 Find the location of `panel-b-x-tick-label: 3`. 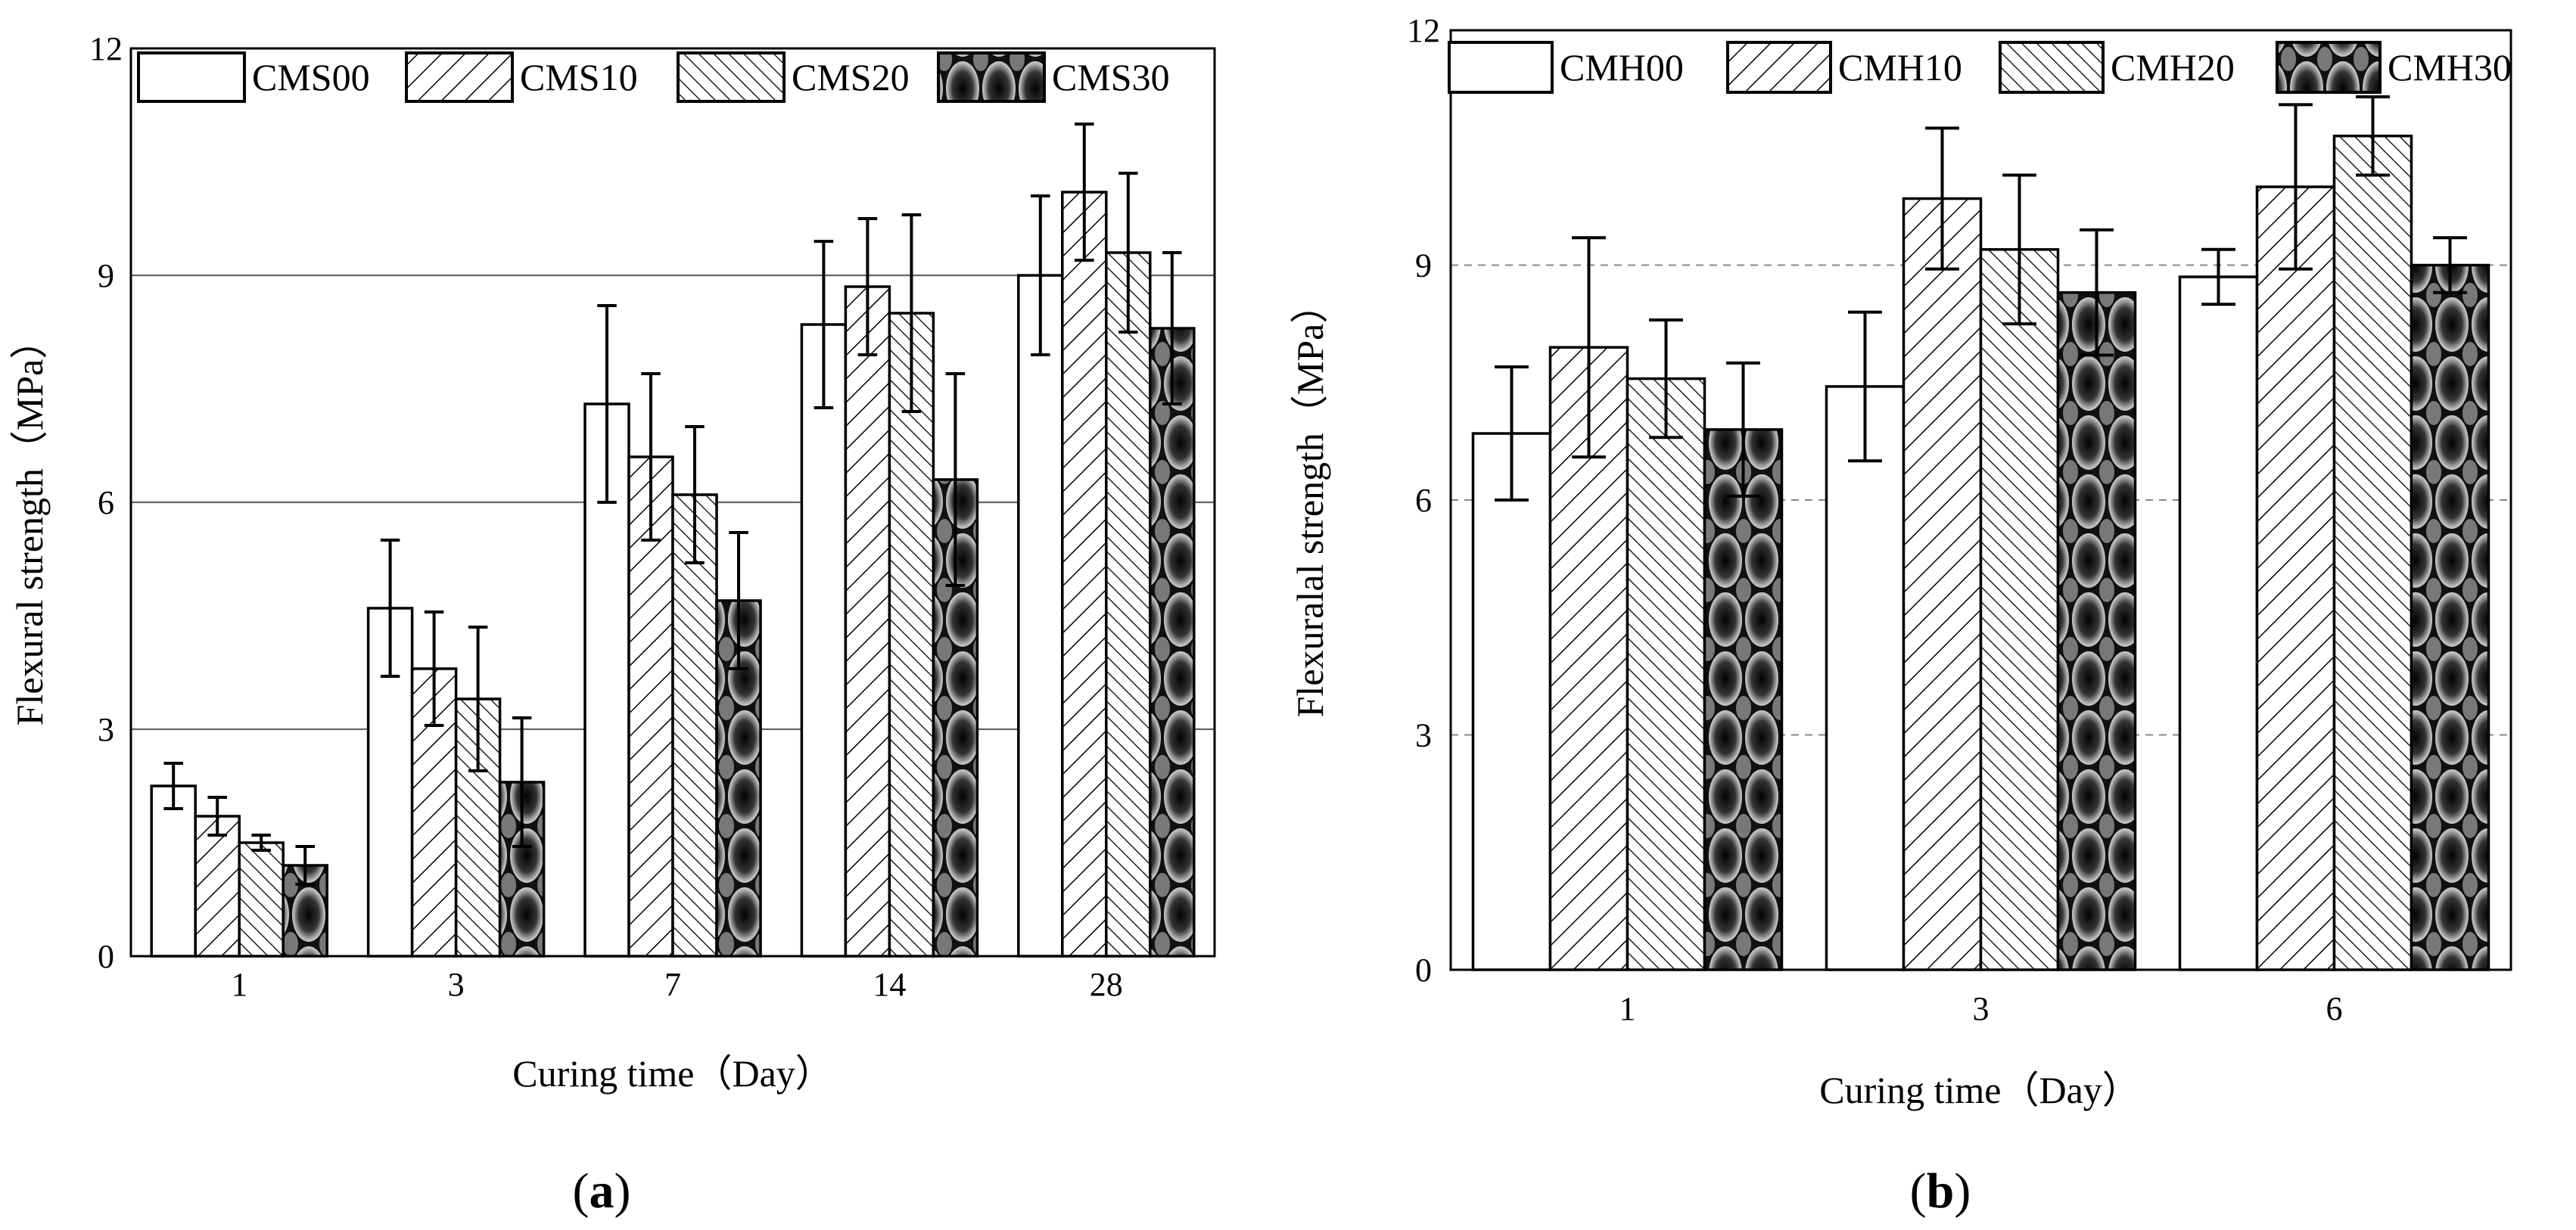

panel-b-x-tick-label: 3 is located at coordinates (1981, 1008).